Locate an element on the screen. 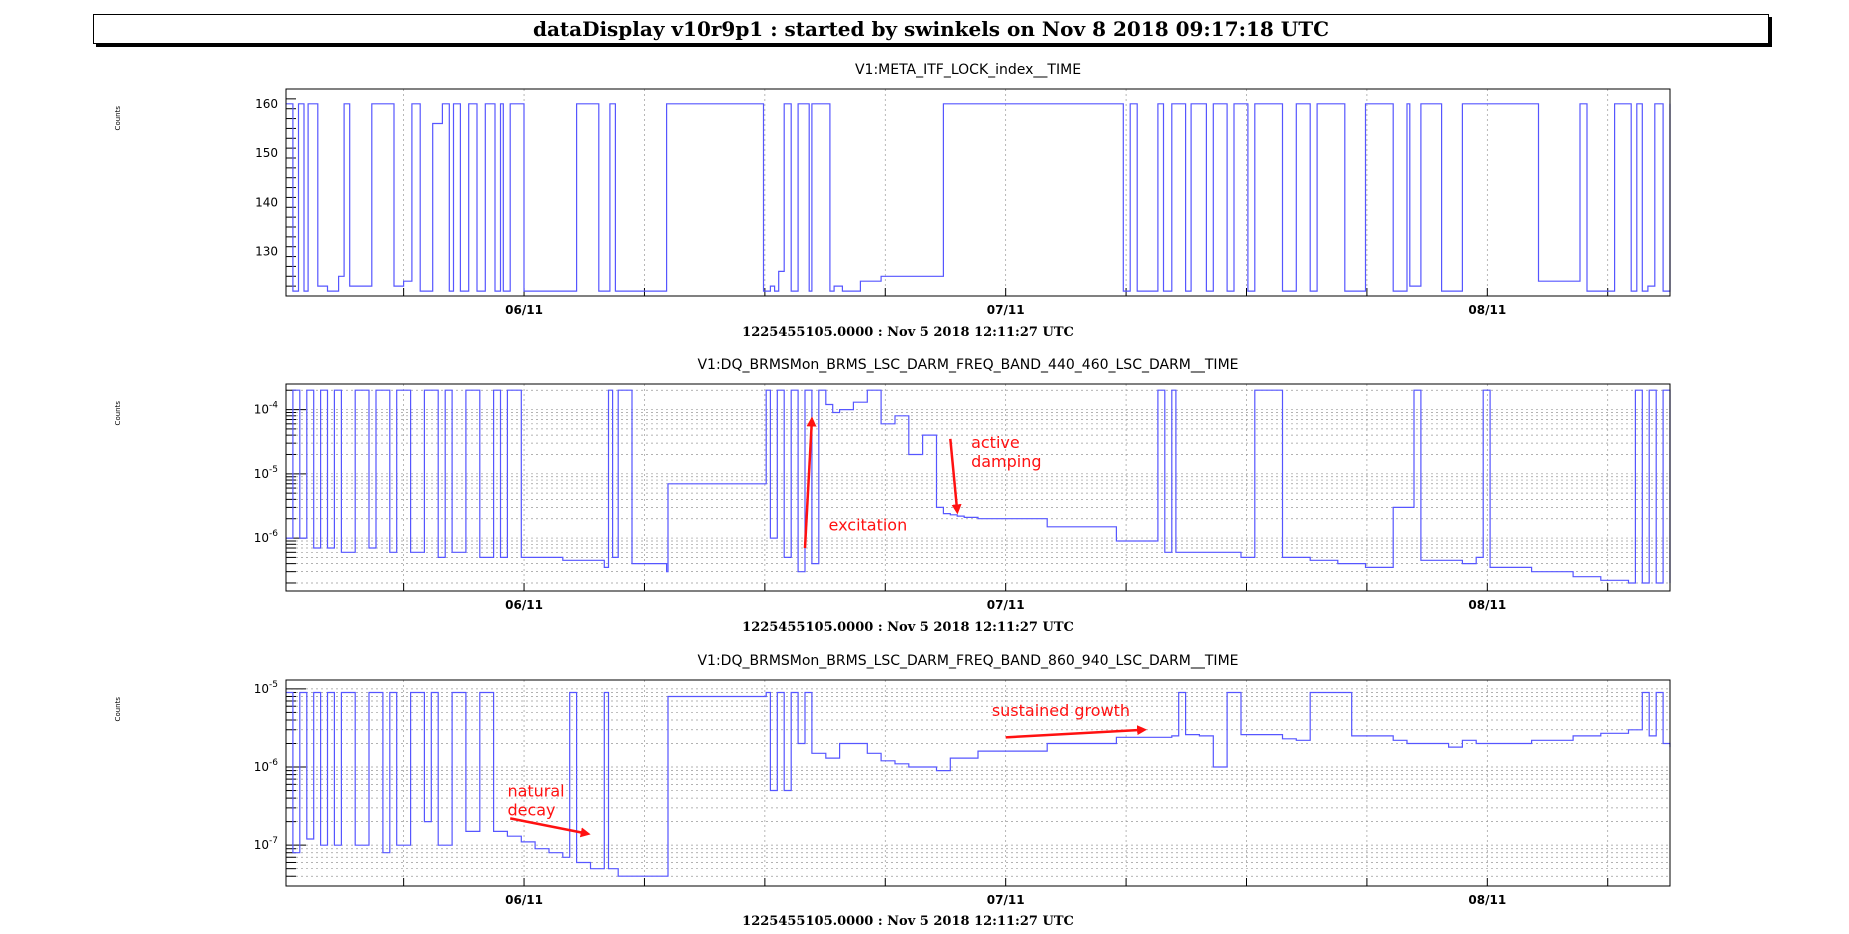 This screenshot has height=934, width=1849. y-tick-label: 10-7 is located at coordinates (266, 844).